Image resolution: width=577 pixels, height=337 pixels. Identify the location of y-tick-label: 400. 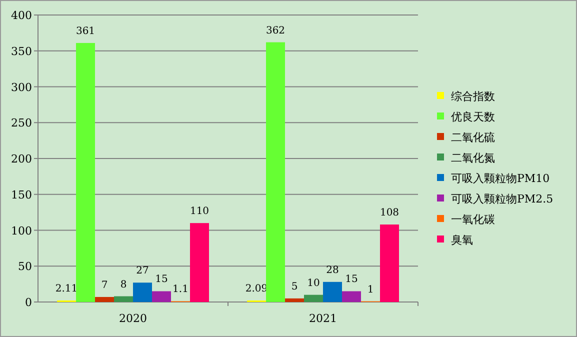
(21, 15).